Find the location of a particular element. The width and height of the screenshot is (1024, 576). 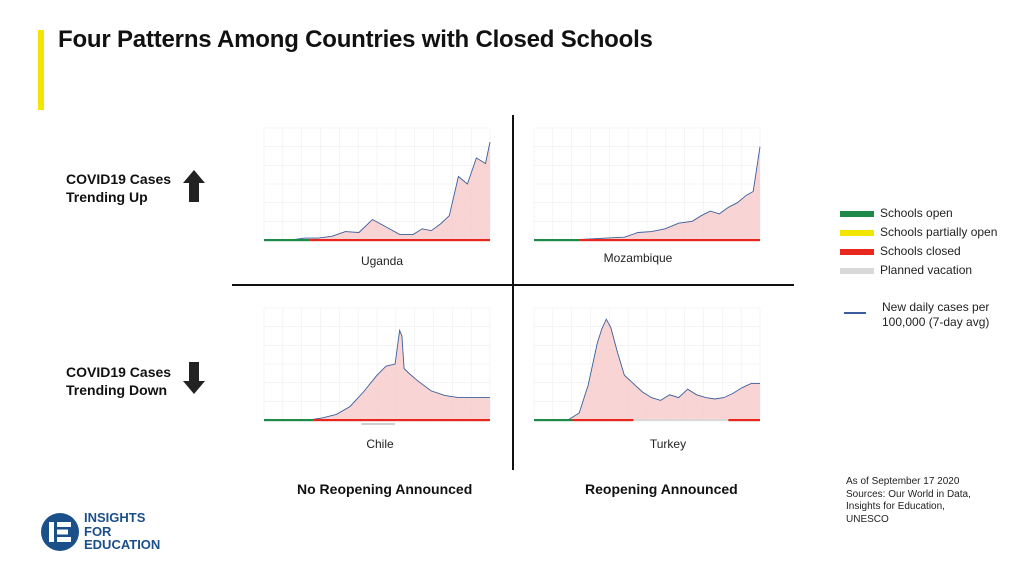

insights-for-education-logo: INSIGHTS FOR EDUCATION is located at coordinates (110, 532).